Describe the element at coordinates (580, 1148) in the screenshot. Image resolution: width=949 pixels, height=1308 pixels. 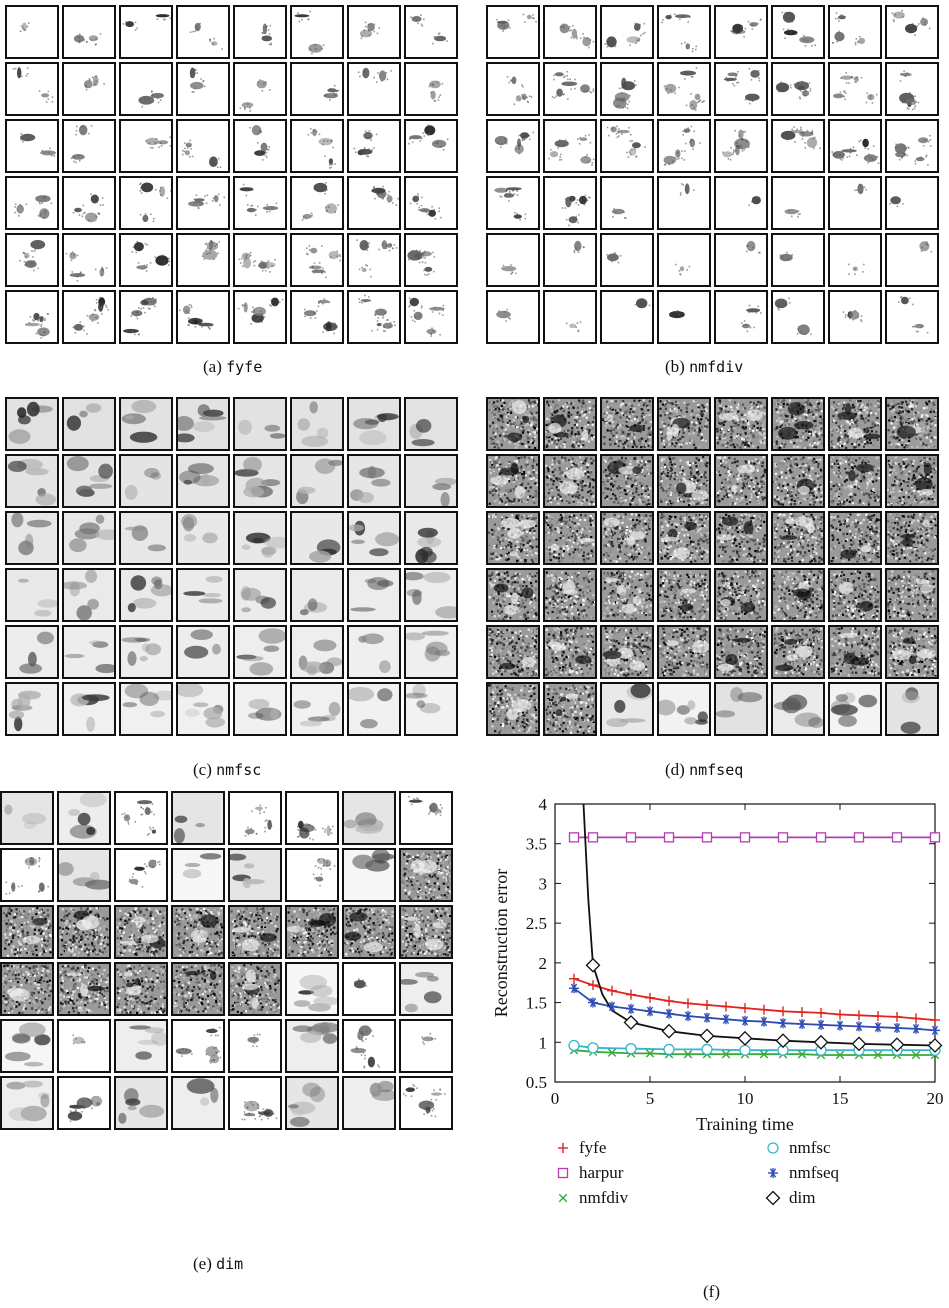
I see `legend-item-fyfe: fyfe` at that location.